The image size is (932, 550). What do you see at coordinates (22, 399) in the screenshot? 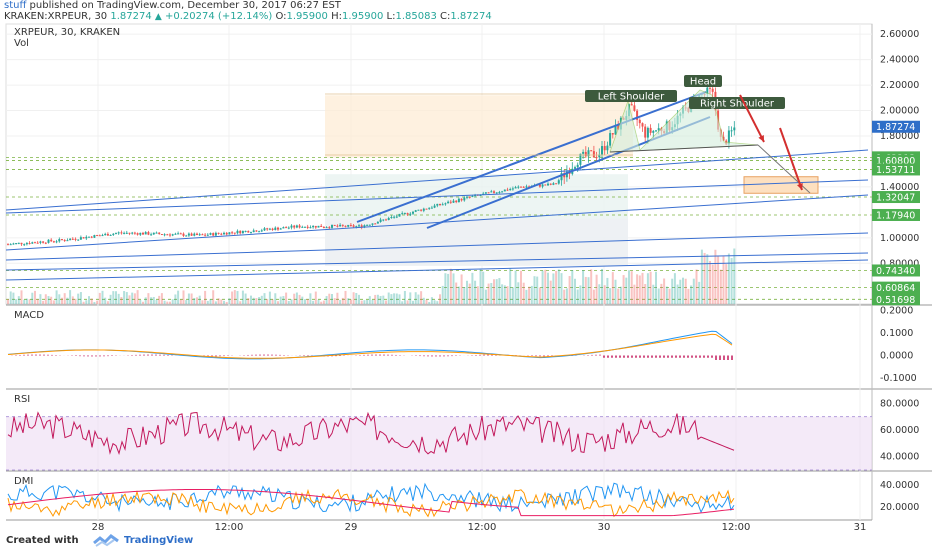
I see `rsi-title: RSI` at bounding box center [22, 399].